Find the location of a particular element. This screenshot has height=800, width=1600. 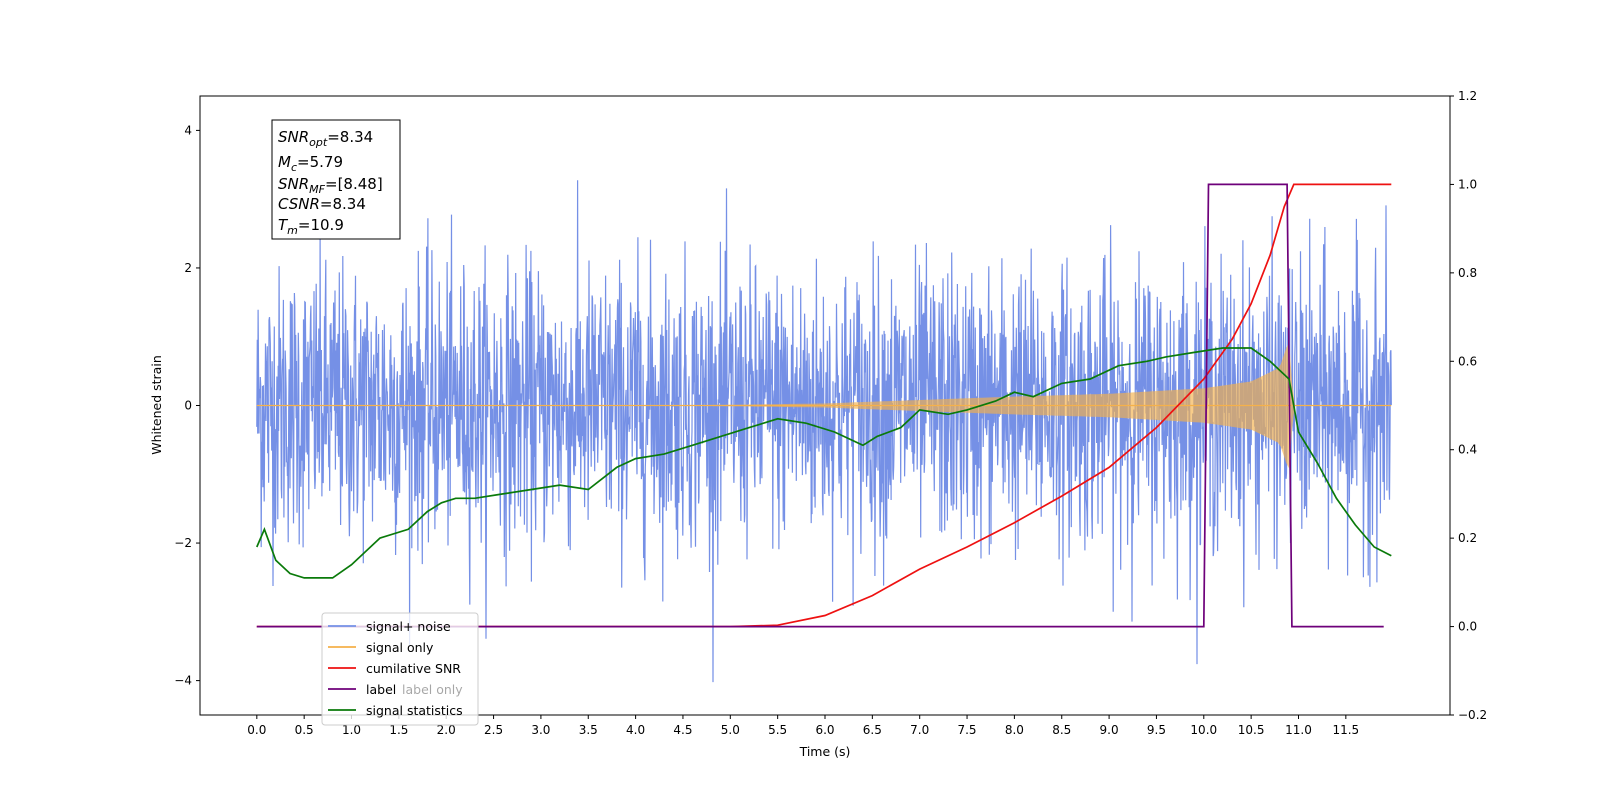

legend-label-signal-only: signal only is located at coordinates (400, 647).